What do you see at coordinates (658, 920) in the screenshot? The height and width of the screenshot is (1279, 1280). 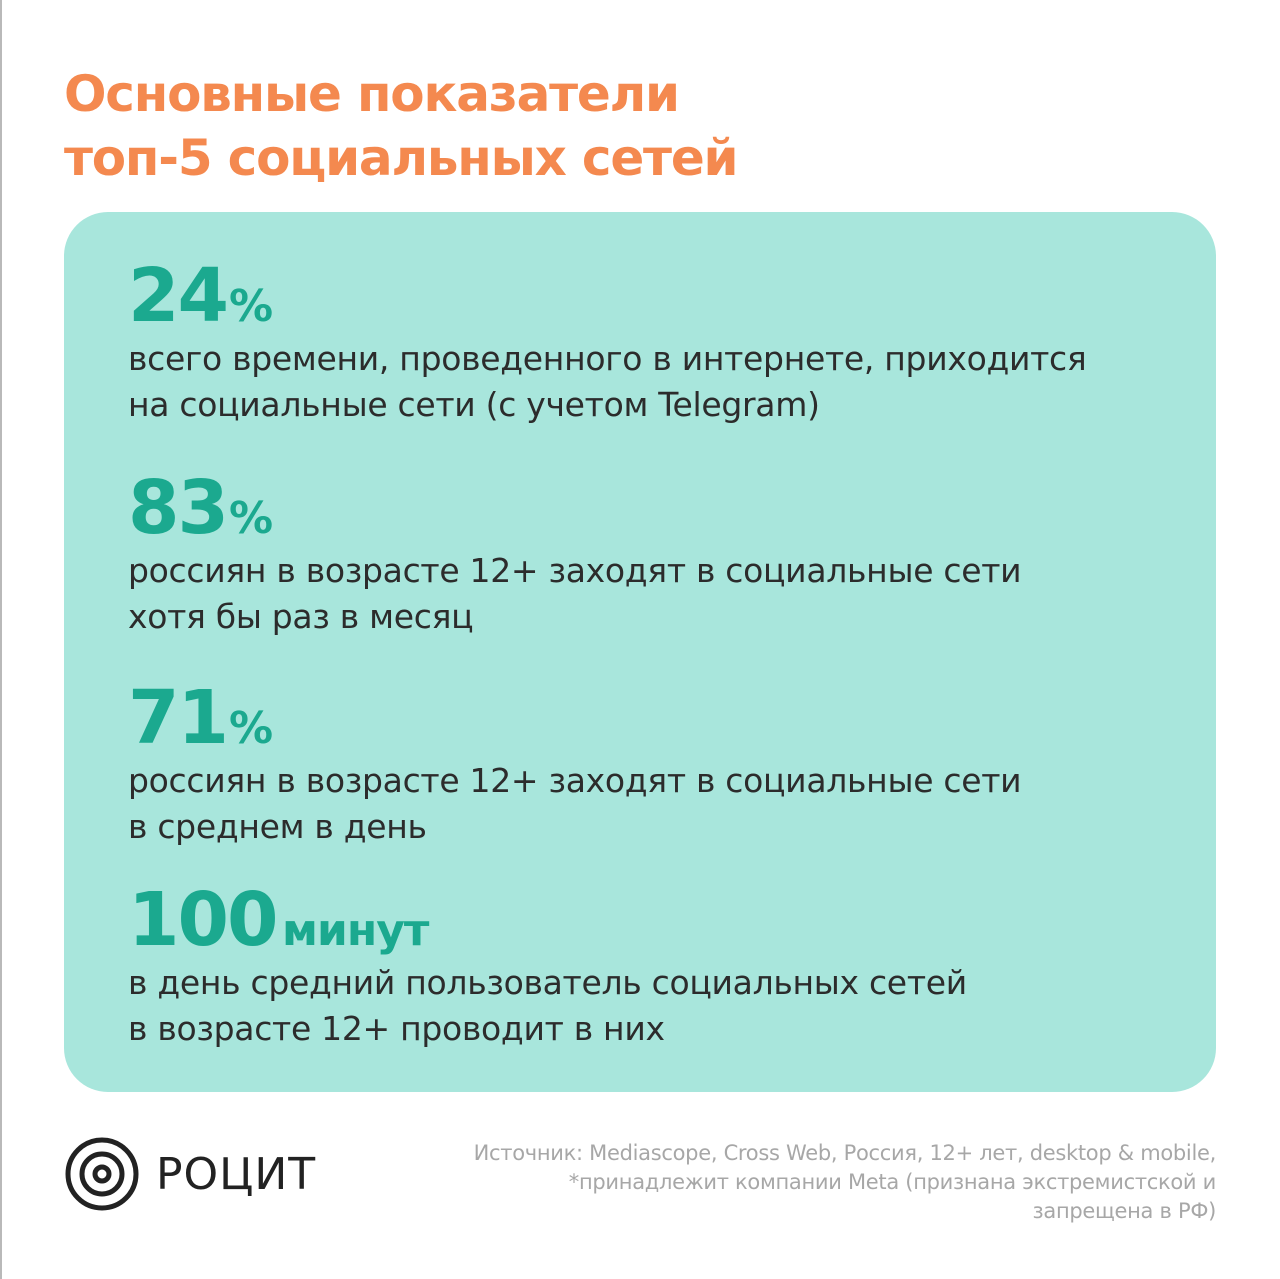 I see `stat-value: 100 минут` at bounding box center [658, 920].